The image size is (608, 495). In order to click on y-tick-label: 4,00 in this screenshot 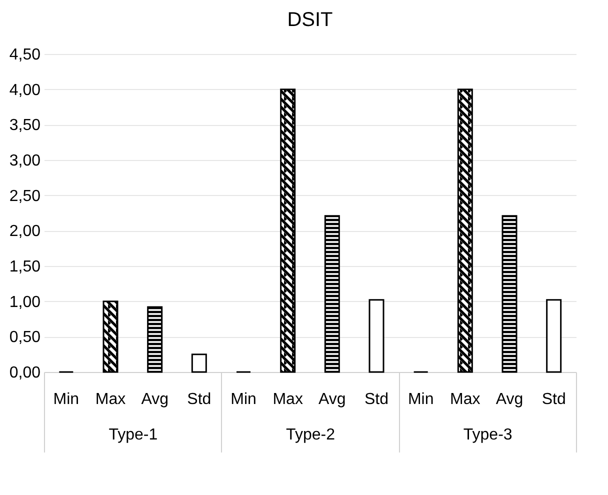, I will do `click(25, 90)`.